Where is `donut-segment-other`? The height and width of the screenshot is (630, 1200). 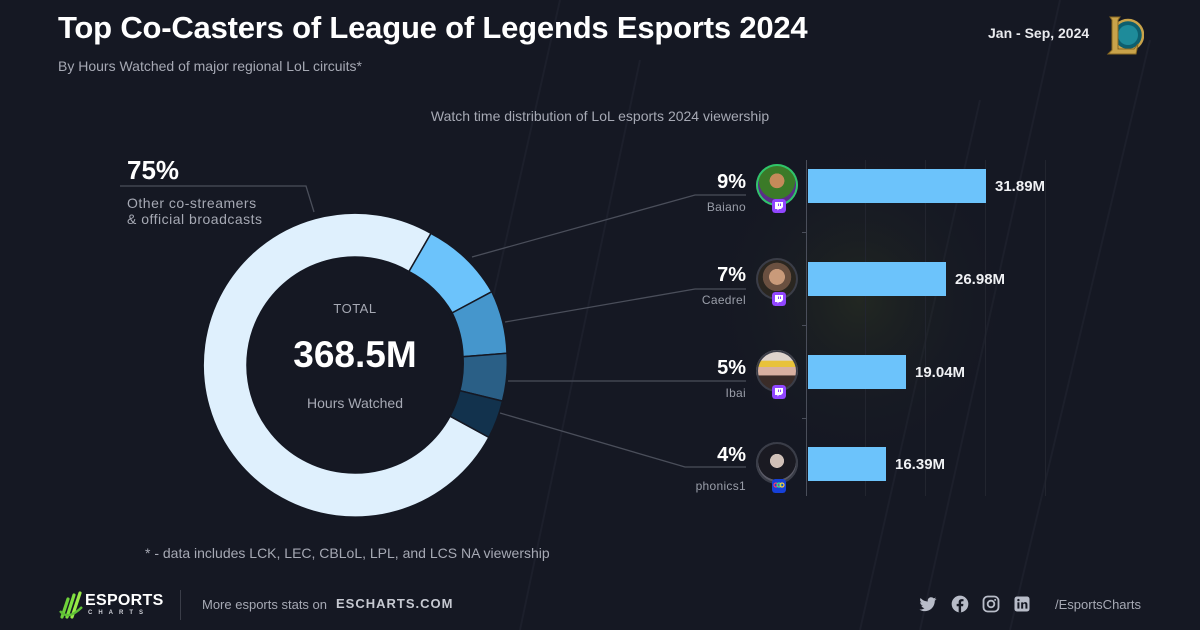 donut-segment-other is located at coordinates (346, 365).